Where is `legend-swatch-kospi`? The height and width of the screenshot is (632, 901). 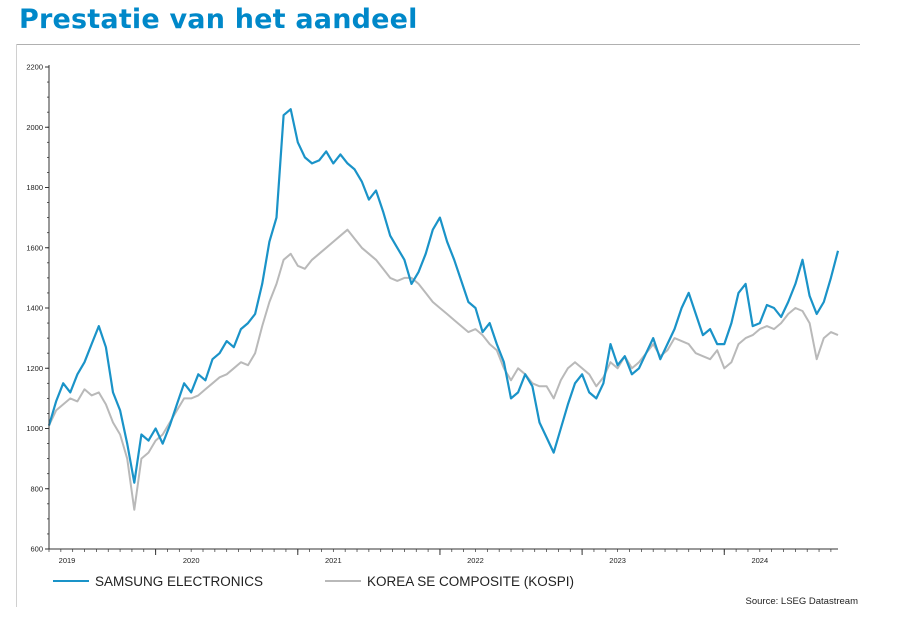
legend-swatch-kospi is located at coordinates (343, 581).